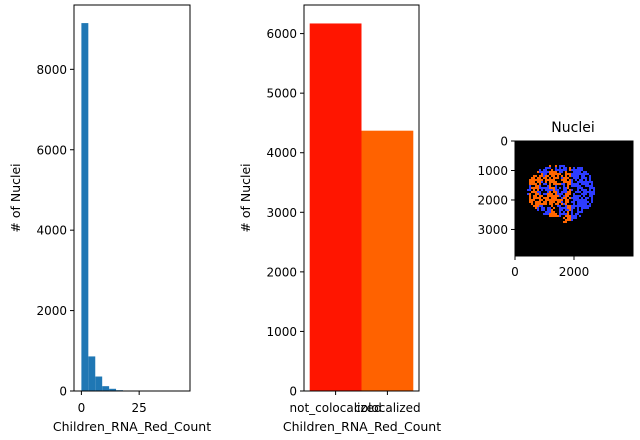 This screenshot has width=640, height=440. I want to click on nuclei-image-panel: Nuclei 0 2000 0 1000 2000 3000, so click(555, 199).